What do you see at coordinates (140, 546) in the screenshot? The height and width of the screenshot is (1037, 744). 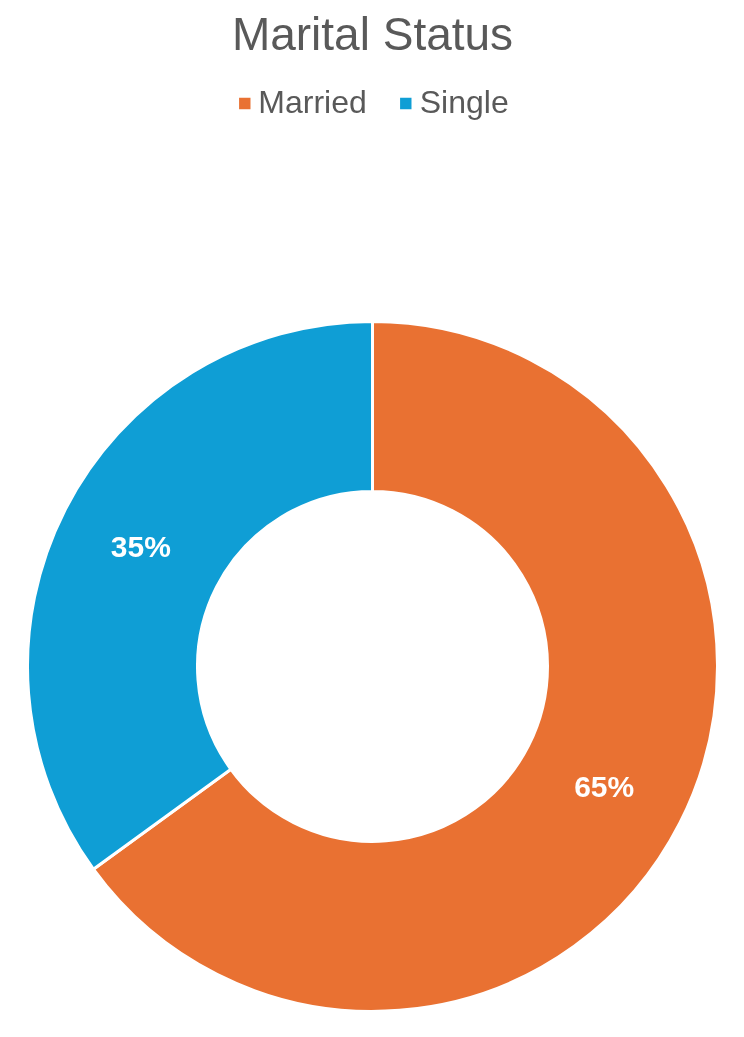 I see `data-label: 35%` at bounding box center [140, 546].